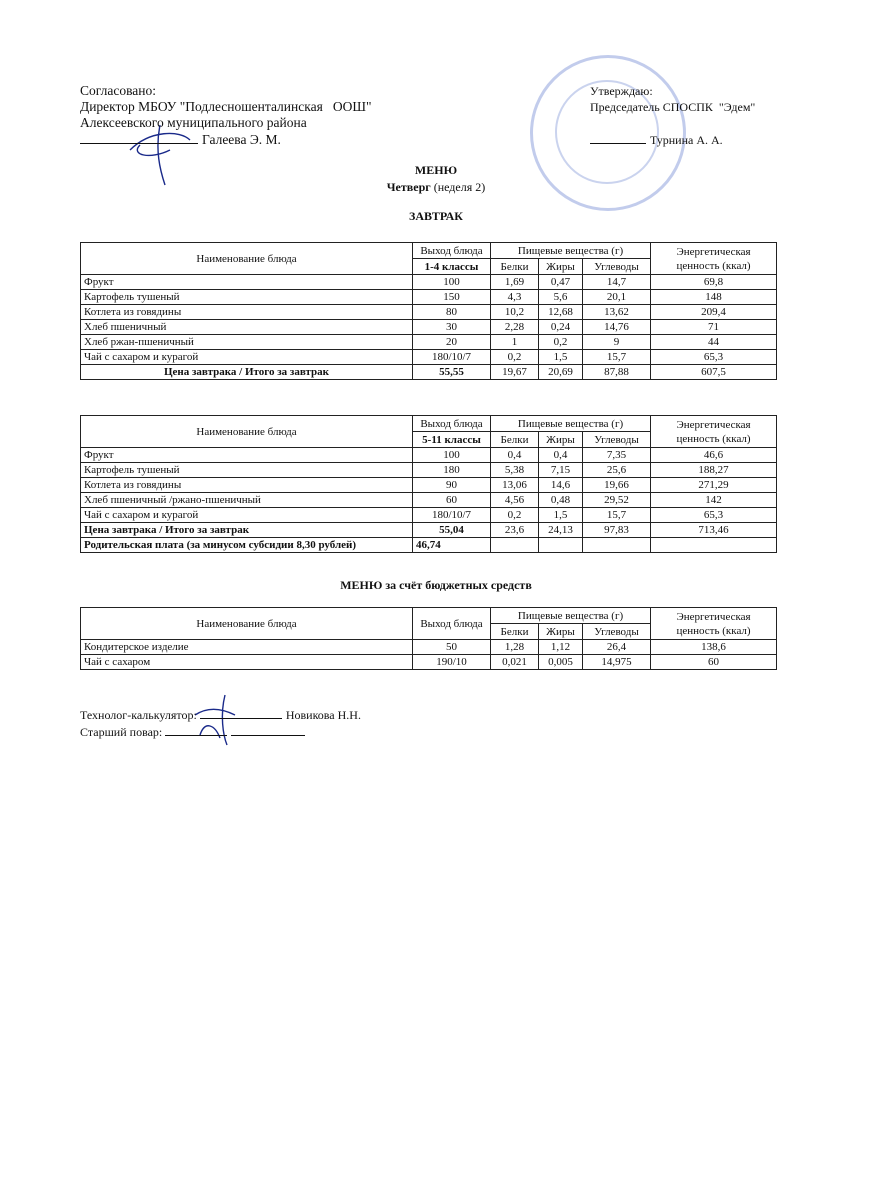 The image size is (872, 1200). What do you see at coordinates (436, 585) in the screenshot?
I see `section-title: МЕНЮ за счёт бюджетных средств` at bounding box center [436, 585].